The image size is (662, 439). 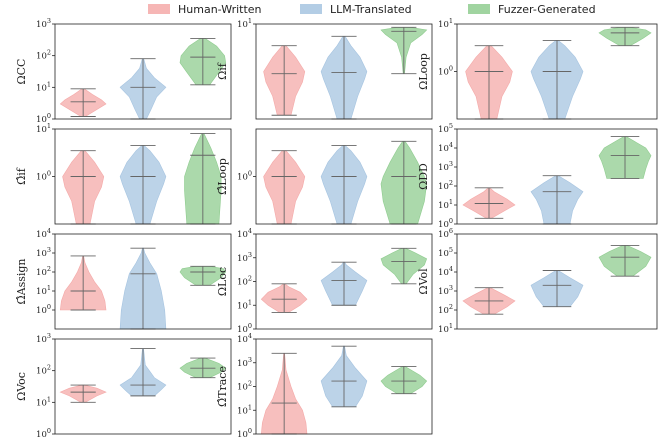 I want to click on y-tick-label-8-2: 10³, so click(x=445, y=290).